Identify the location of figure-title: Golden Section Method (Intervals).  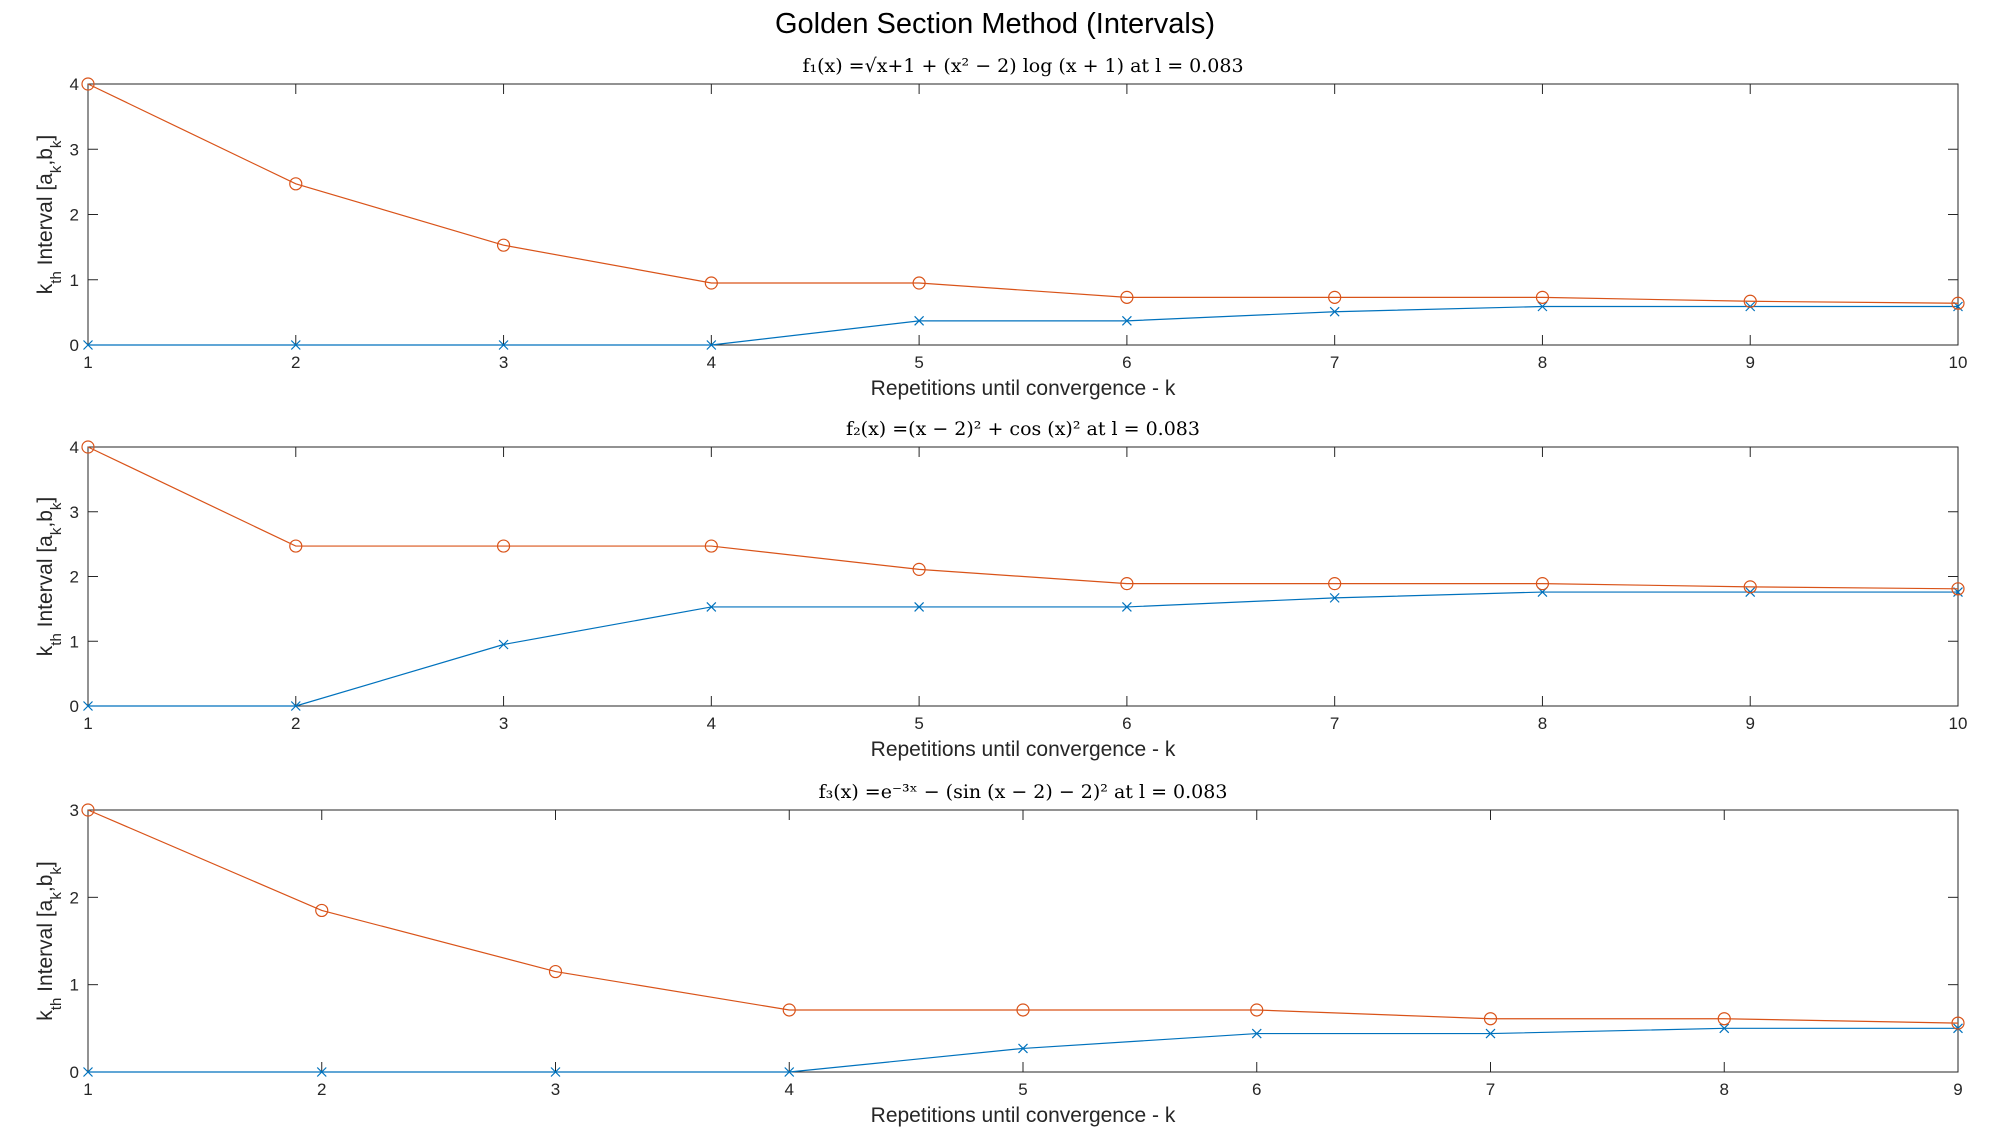
(995, 24).